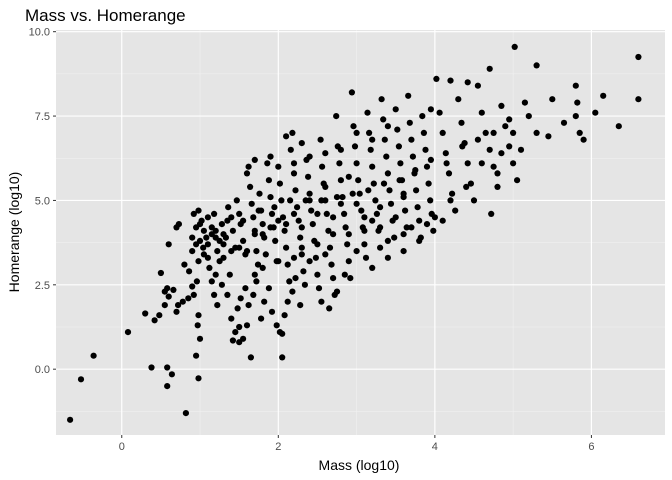 The height and width of the screenshot is (480, 672). I want to click on y-tick-label: 10.0, so click(39, 33).